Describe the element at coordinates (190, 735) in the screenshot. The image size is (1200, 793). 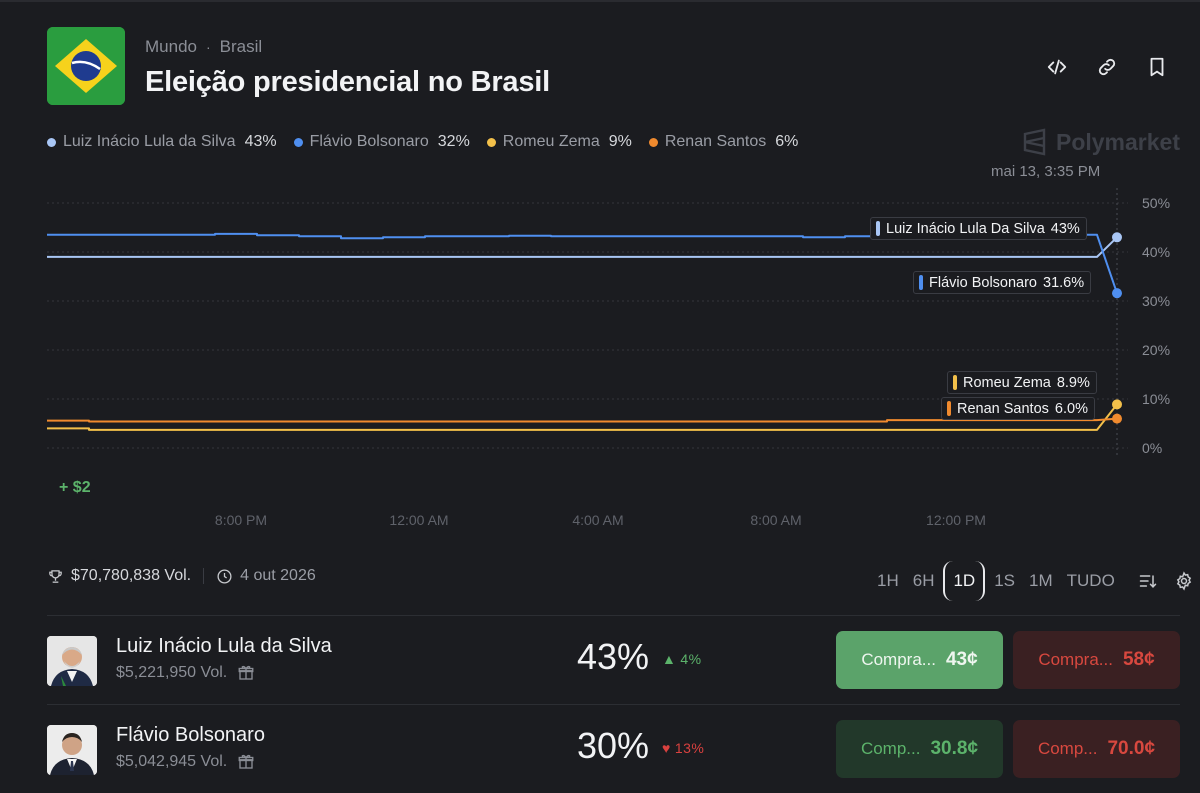
I see `outcome-name: Flávio Bolsonaro` at that location.